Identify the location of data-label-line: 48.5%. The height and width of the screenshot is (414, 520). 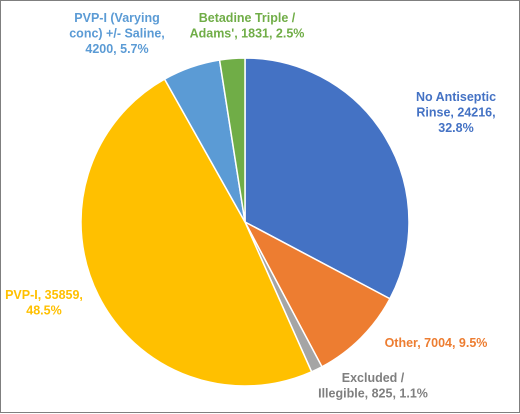
(43, 311).